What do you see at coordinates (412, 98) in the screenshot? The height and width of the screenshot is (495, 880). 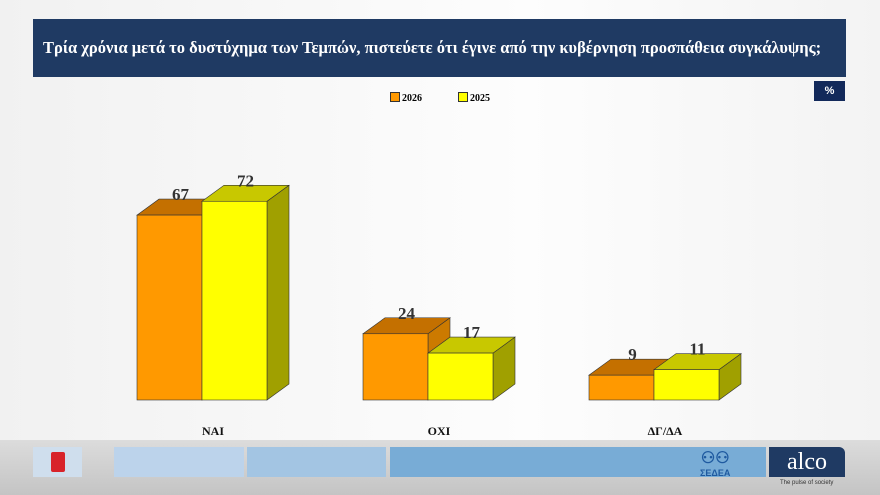 I see `legend-label: 2026` at bounding box center [412, 98].